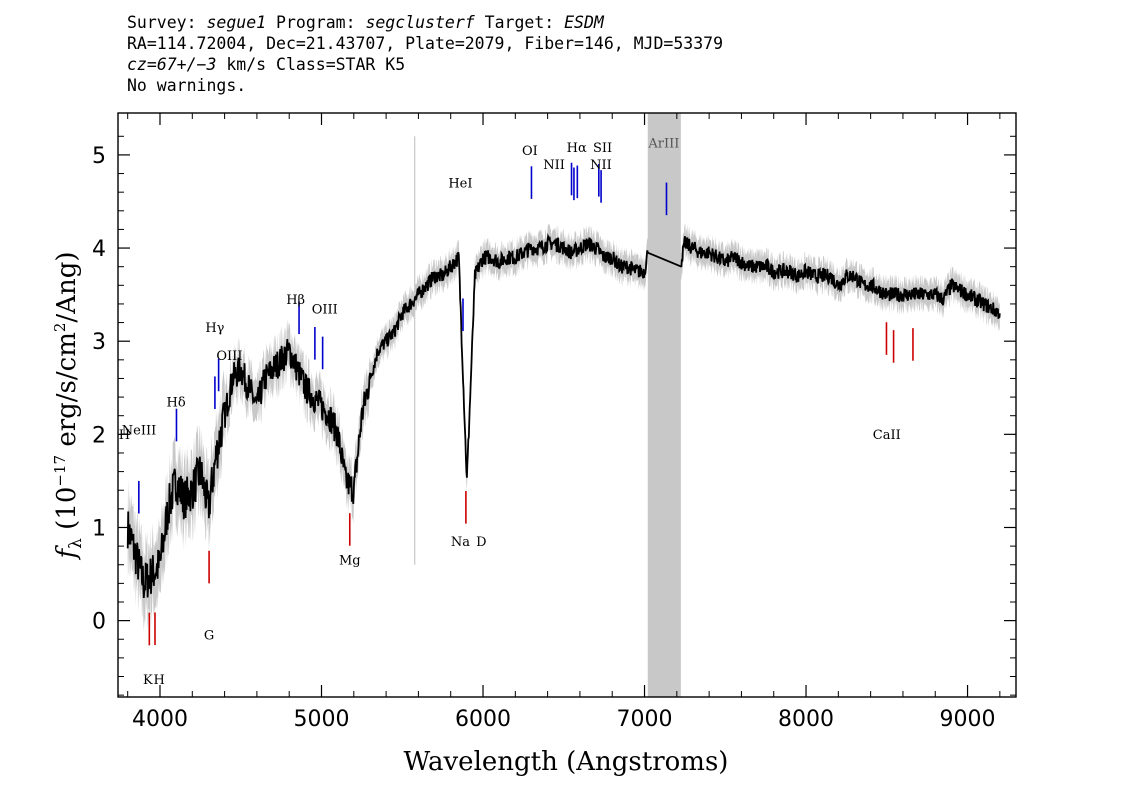 The width and height of the screenshot is (1134, 810). What do you see at coordinates (142, 64) in the screenshot?
I see `cz-label: cz=` at bounding box center [142, 64].